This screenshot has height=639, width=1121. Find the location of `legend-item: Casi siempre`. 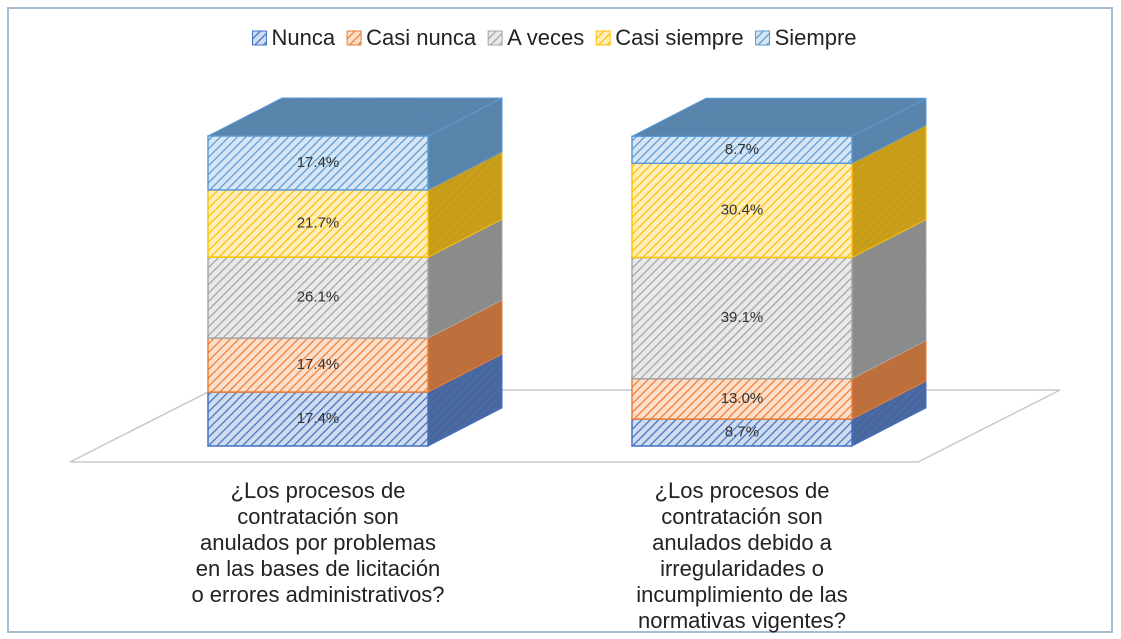

legend-item: Casi siempre is located at coordinates (669, 37).